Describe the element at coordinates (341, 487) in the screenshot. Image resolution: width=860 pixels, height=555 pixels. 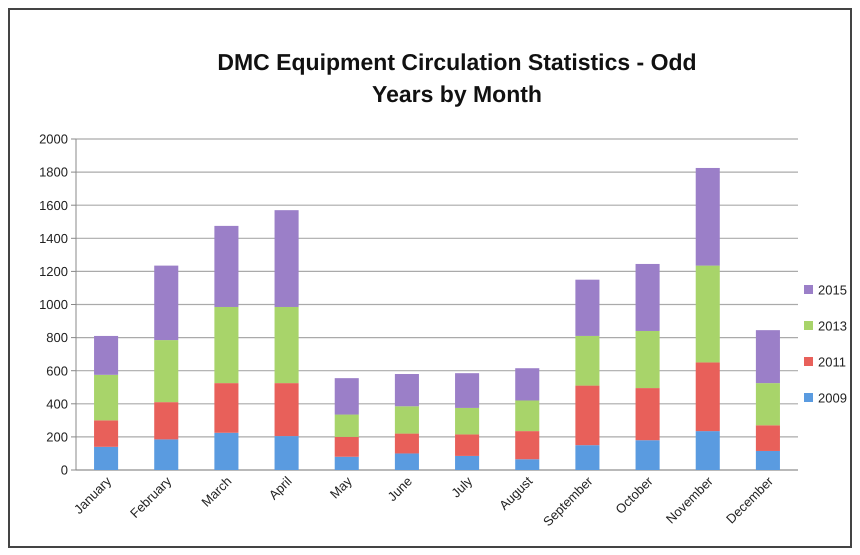
I see `x-tick-label: May` at that location.